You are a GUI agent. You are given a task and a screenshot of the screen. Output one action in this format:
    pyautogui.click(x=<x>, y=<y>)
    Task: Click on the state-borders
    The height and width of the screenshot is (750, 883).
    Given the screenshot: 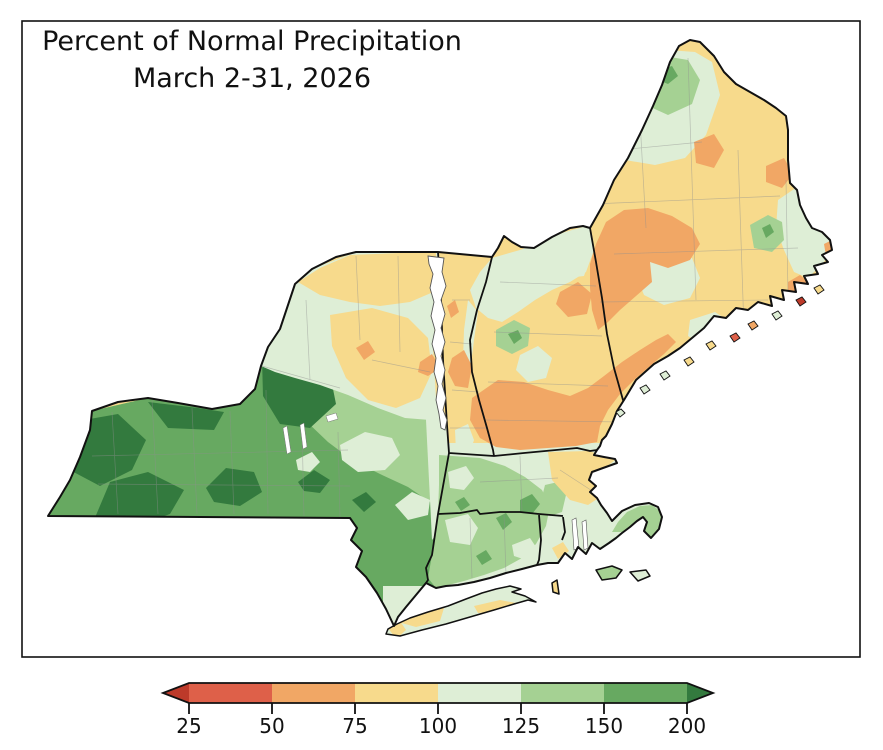 What is the action you would take?
    pyautogui.click(x=529, y=405)
    